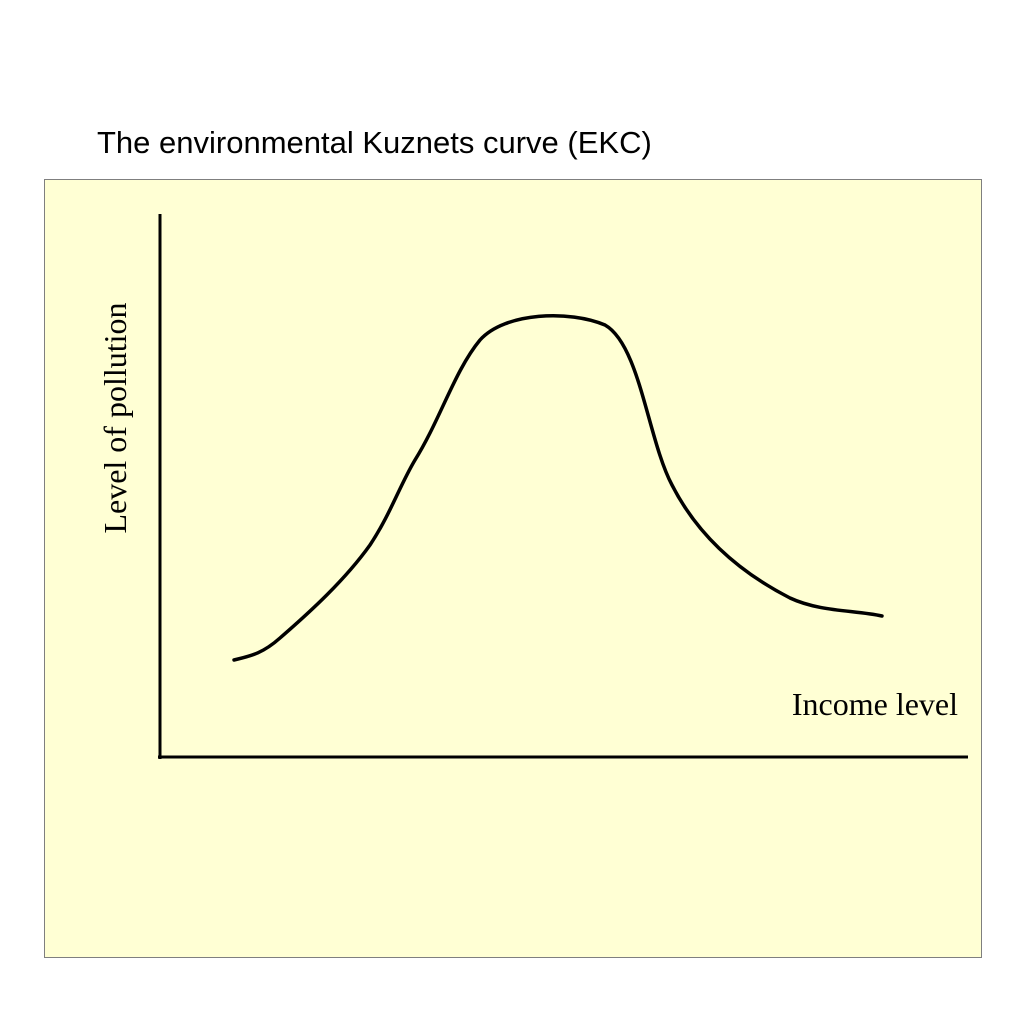  Describe the element at coordinates (374, 142) in the screenshot. I see `title: The environmental Kuznets curve (EKC)` at that location.